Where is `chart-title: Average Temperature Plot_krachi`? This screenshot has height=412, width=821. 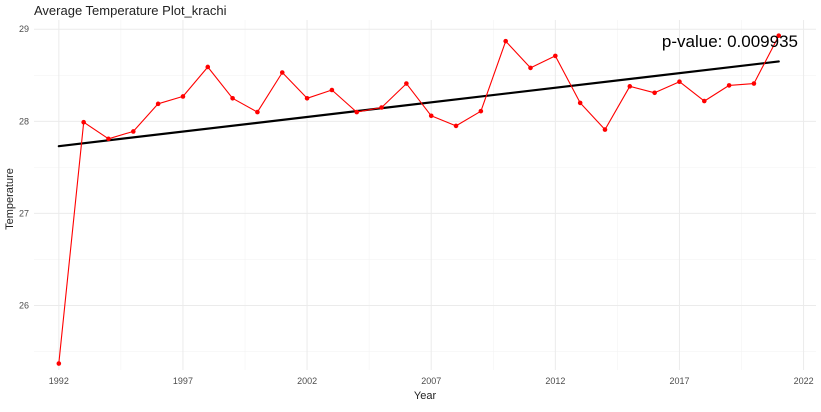 chart-title: Average Temperature Plot_krachi is located at coordinates (130, 10).